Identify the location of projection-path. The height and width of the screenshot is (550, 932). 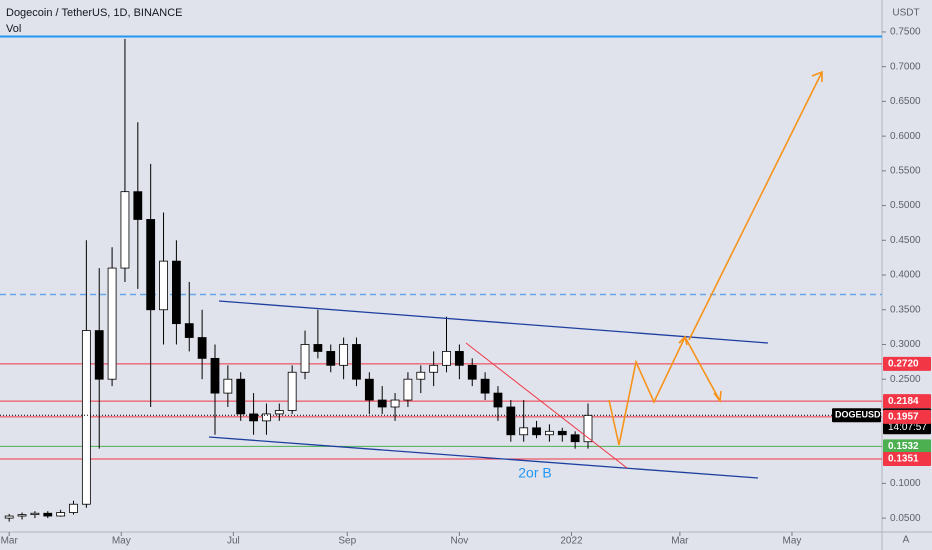
(664, 390).